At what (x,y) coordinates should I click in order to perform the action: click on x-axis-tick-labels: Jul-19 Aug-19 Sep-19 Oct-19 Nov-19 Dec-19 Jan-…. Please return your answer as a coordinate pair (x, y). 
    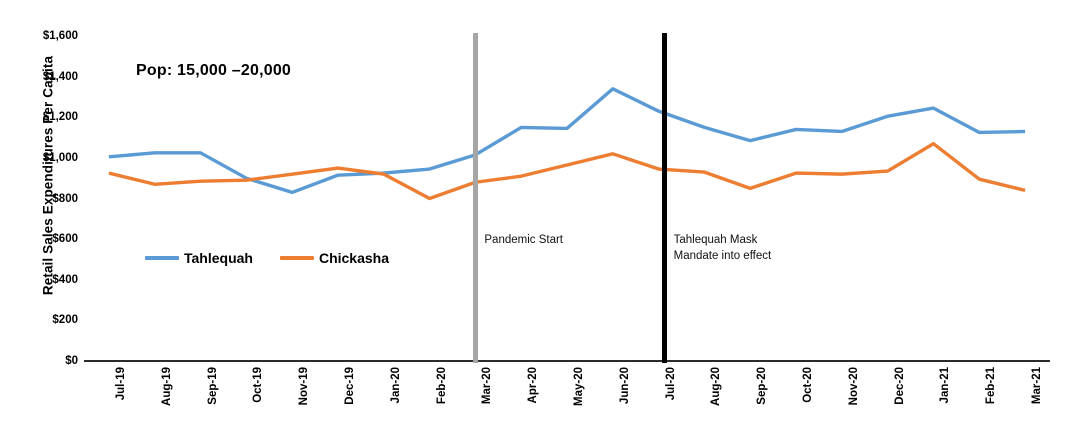
    Looking at the image, I should click on (567, 399).